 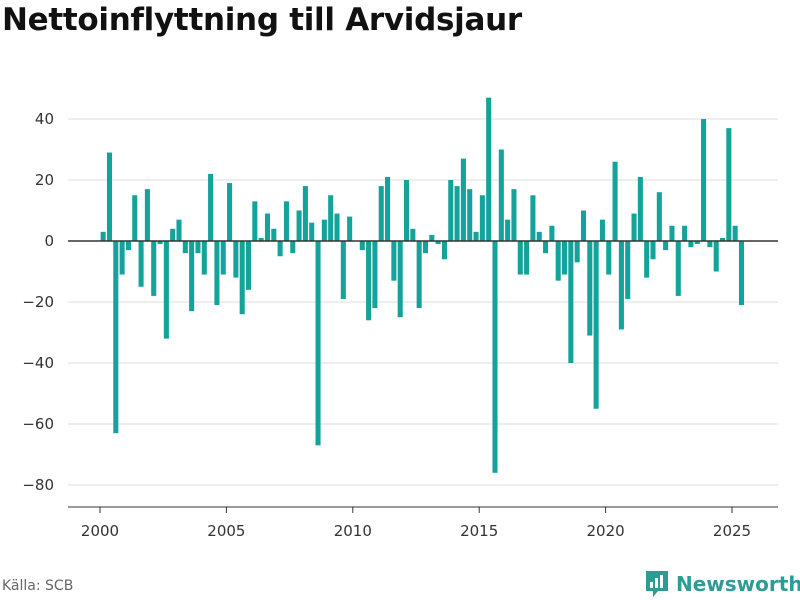 What do you see at coordinates (49, 241) in the screenshot?
I see `y-tick-label: 0` at bounding box center [49, 241].